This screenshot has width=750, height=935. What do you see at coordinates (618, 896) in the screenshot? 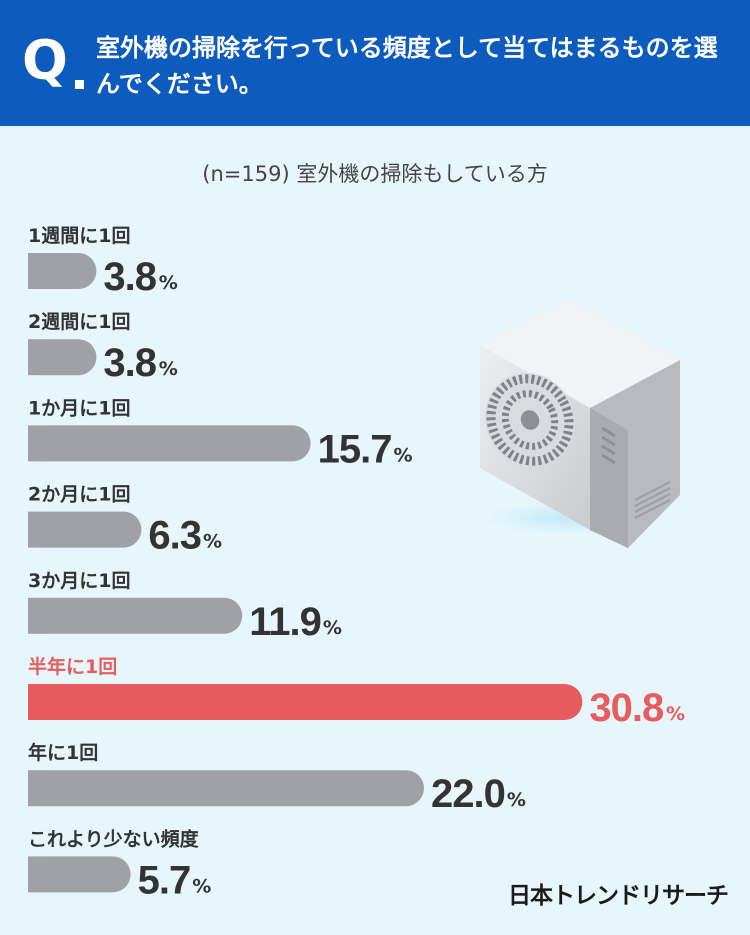
I see `brand-logo: 日本トレンドリサーチ` at bounding box center [618, 896].